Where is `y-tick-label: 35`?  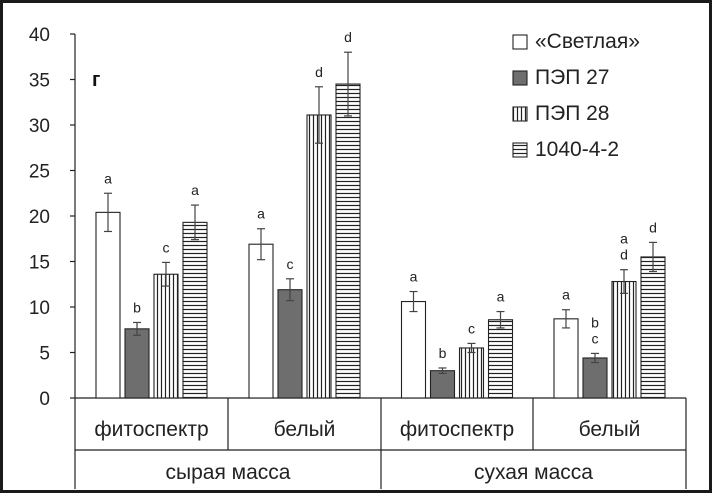
y-tick-label: 35 is located at coordinates (39, 81).